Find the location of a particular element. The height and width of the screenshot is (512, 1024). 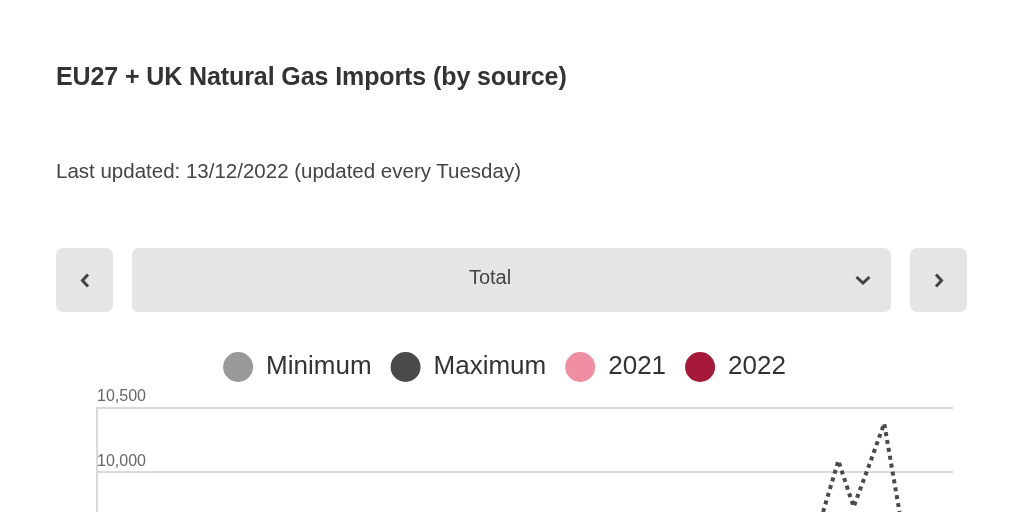

legend-label: Maximum is located at coordinates (490, 365).